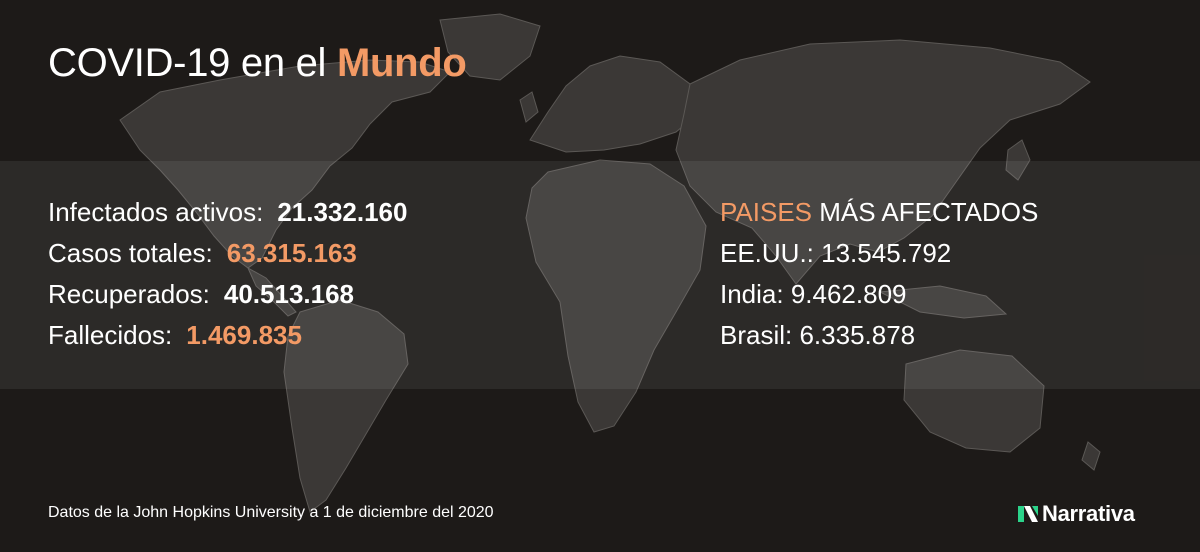 This screenshot has height=552, width=1200. Describe the element at coordinates (342, 212) in the screenshot. I see `stat-value: 21.332.160` at that location.